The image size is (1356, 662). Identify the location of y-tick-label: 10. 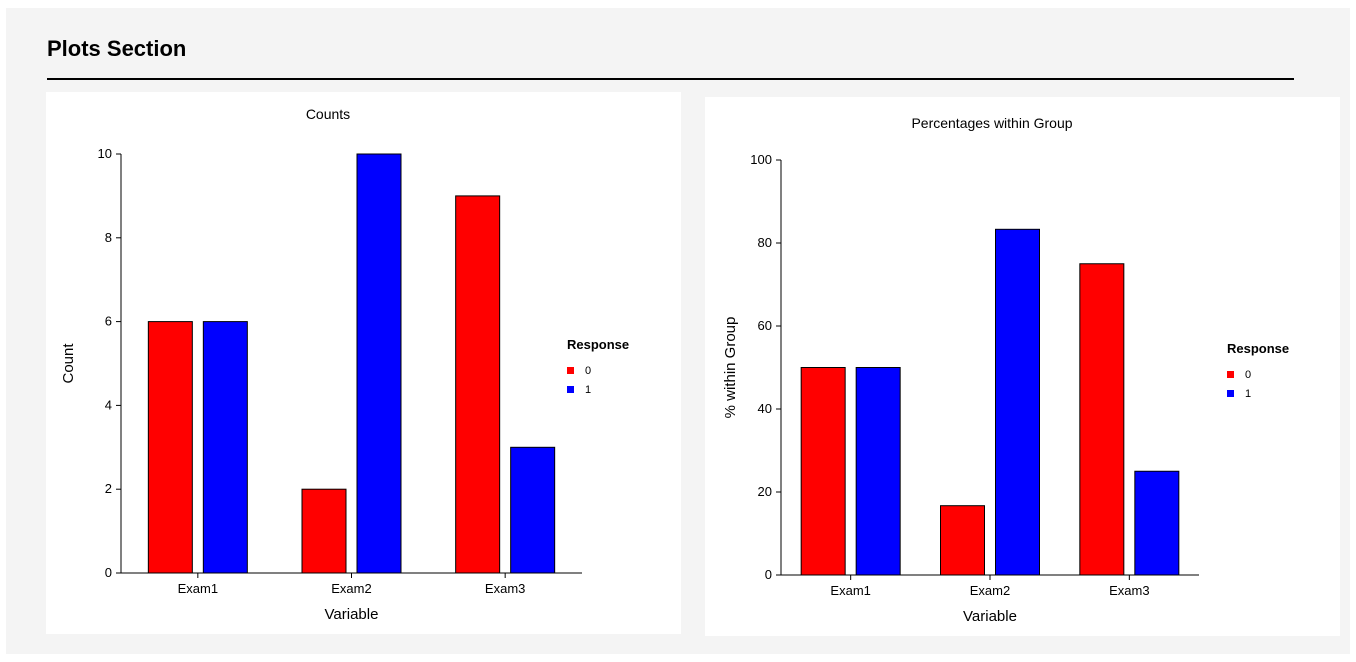
(105, 153).